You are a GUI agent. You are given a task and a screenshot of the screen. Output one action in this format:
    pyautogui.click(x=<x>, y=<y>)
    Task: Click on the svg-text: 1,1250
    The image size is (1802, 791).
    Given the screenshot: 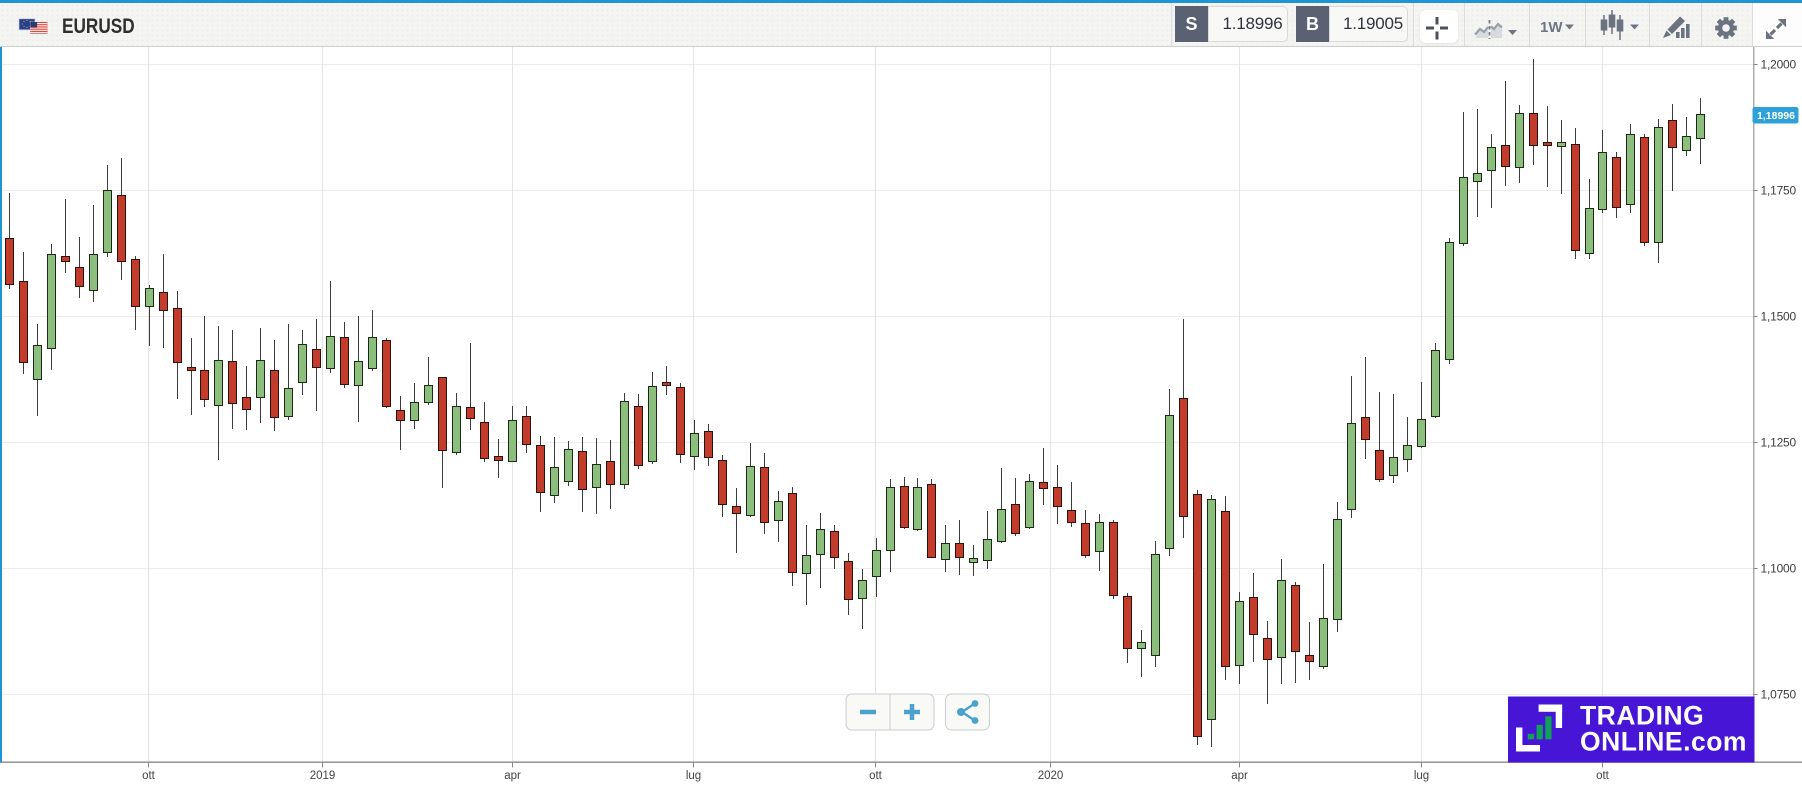 What is the action you would take?
    pyautogui.click(x=1779, y=442)
    